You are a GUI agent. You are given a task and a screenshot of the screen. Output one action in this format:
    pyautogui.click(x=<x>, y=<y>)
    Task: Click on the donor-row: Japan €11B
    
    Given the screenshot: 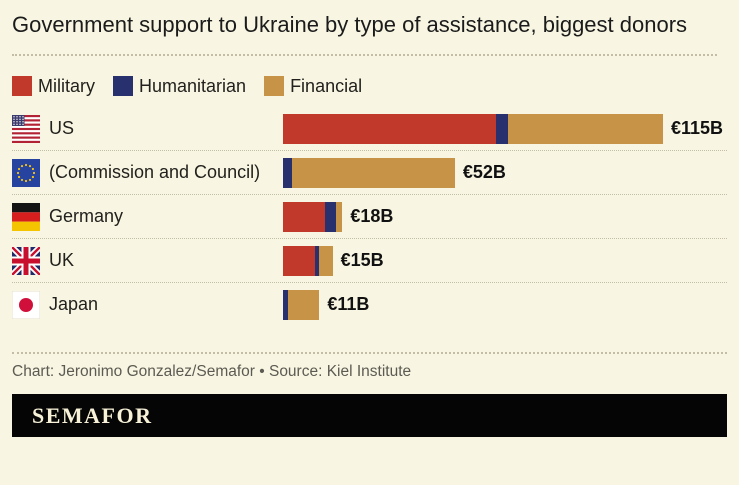 What is the action you would take?
    pyautogui.click(x=369, y=304)
    